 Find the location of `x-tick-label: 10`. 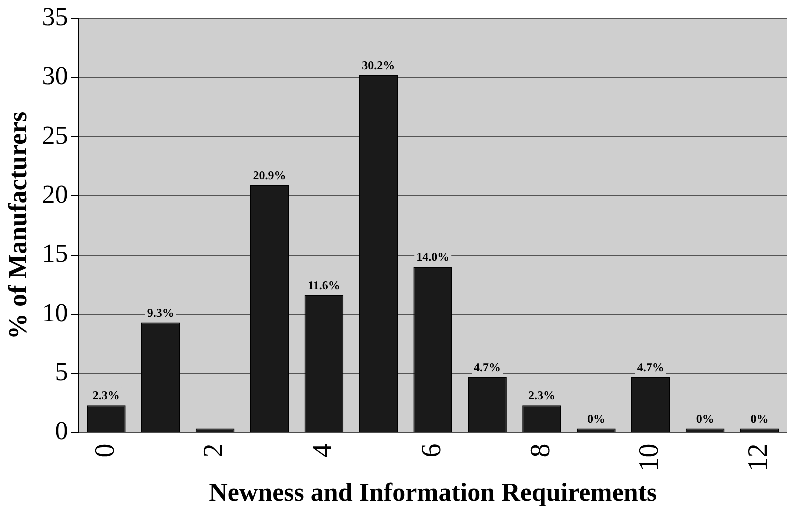

x-tick-label: 10 is located at coordinates (650, 458).